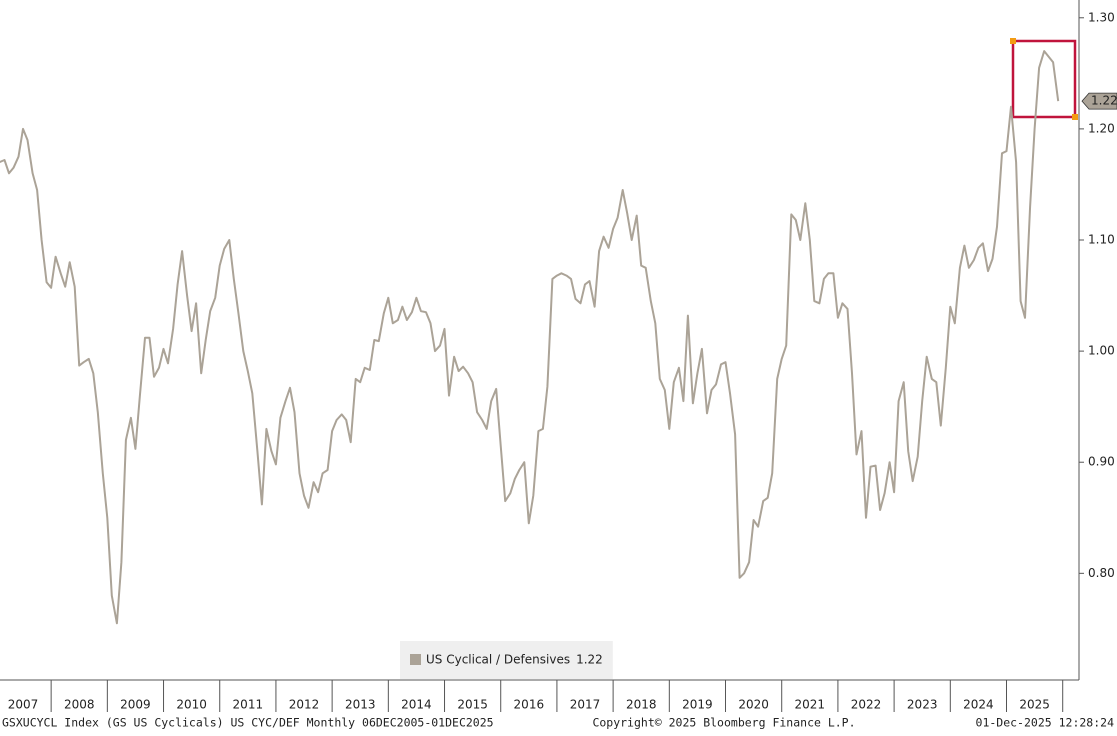 The height and width of the screenshot is (736, 1117). Describe the element at coordinates (79, 705) in the screenshot. I see `x-tick-label: 2008` at that location.